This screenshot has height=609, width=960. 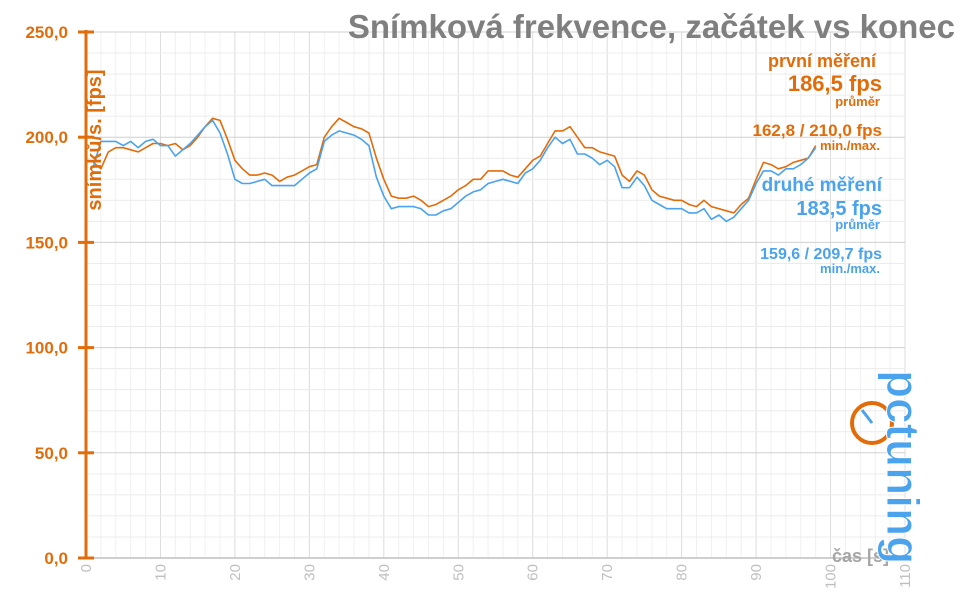 I want to click on pctuning-logo: pctuning, so click(x=890, y=467).